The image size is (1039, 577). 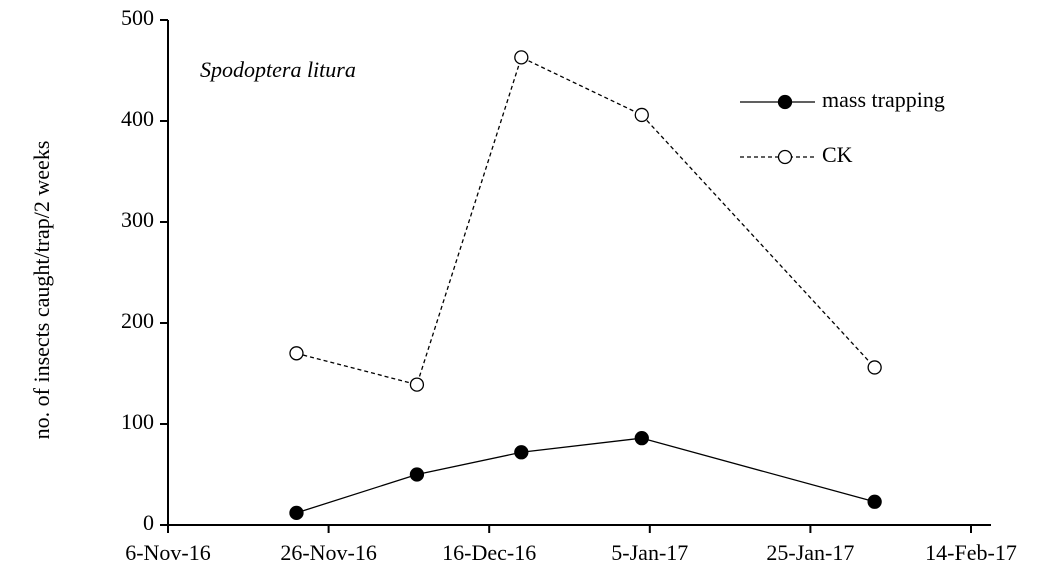 What do you see at coordinates (137, 421) in the screenshot?
I see `y-tick-label: 100` at bounding box center [137, 421].